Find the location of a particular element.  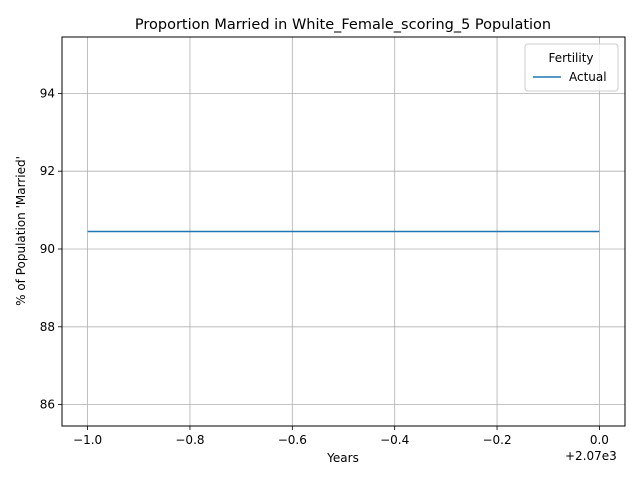

x-tick-label: −0.4 is located at coordinates (394, 440).